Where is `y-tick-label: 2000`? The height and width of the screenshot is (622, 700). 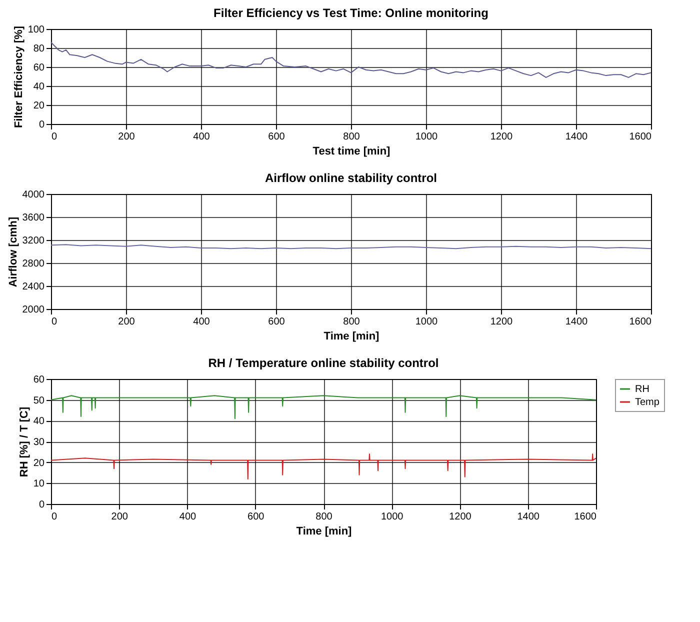
y-tick-label: 2000 is located at coordinates (33, 310).